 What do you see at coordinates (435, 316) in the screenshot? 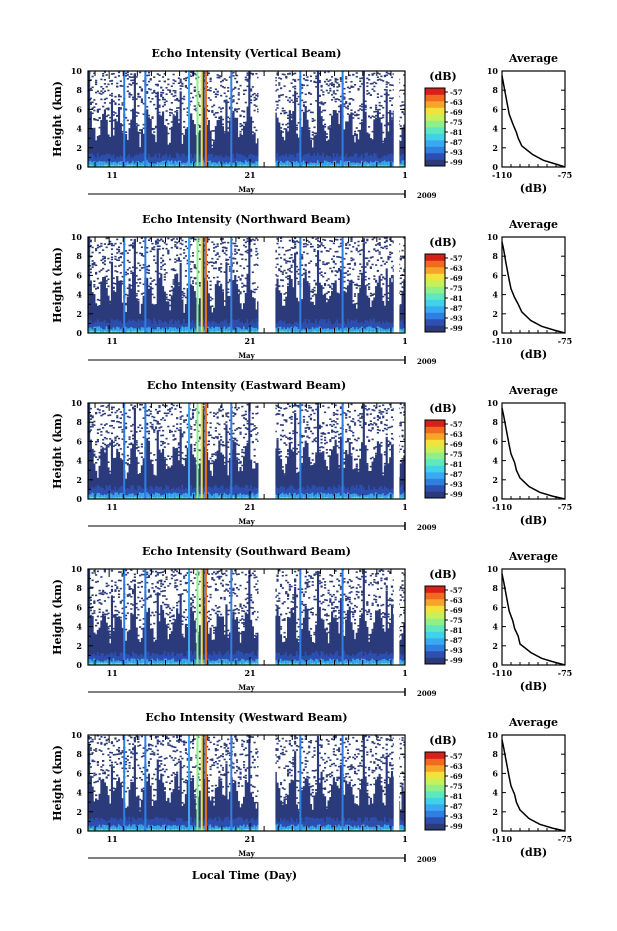
I see `colorbar-segment` at bounding box center [435, 316].